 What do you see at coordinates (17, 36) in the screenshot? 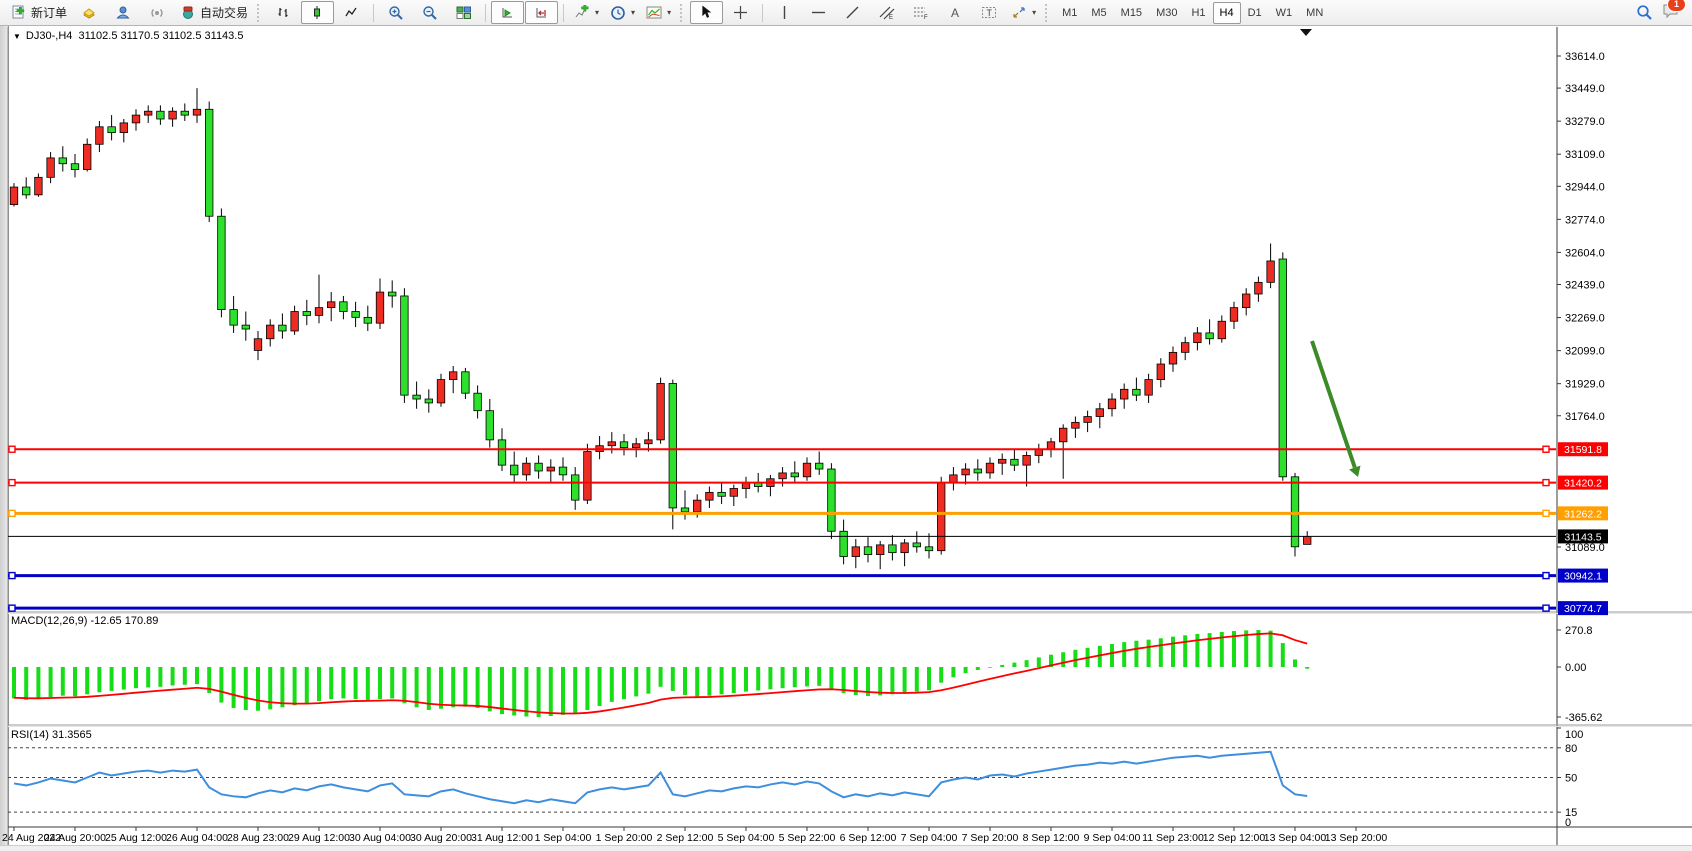
I see `symbol-dropdown-icon: ▼` at bounding box center [17, 36].